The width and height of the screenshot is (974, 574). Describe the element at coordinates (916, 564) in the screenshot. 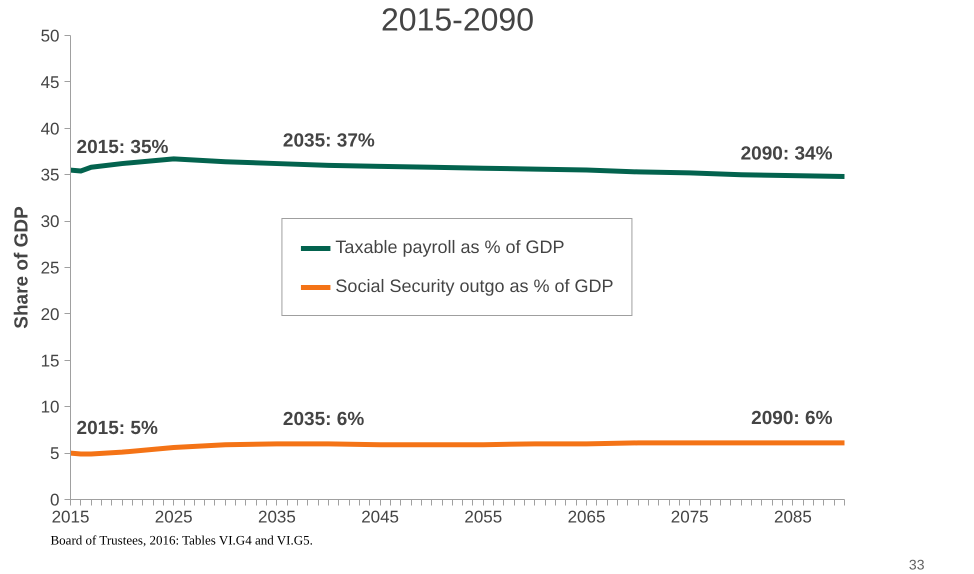

I see `text: 33` at that location.